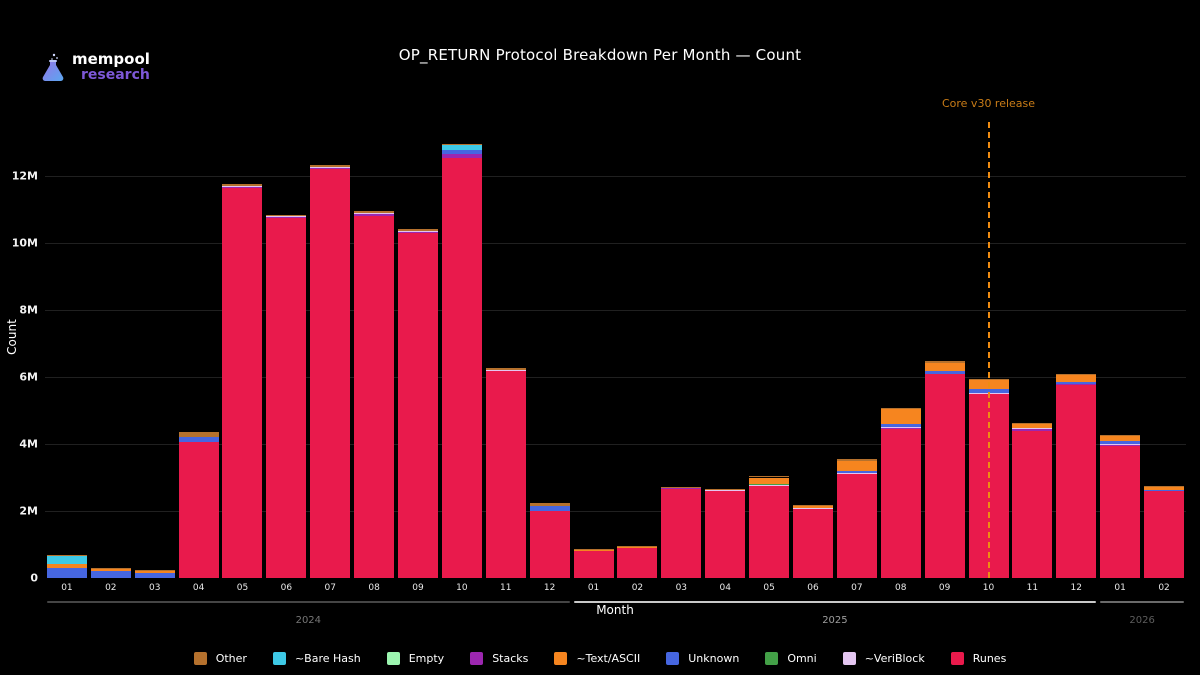 The width and height of the screenshot is (1200, 675). Describe the element at coordinates (978, 658) in the screenshot. I see `legend-item: Runes` at that location.